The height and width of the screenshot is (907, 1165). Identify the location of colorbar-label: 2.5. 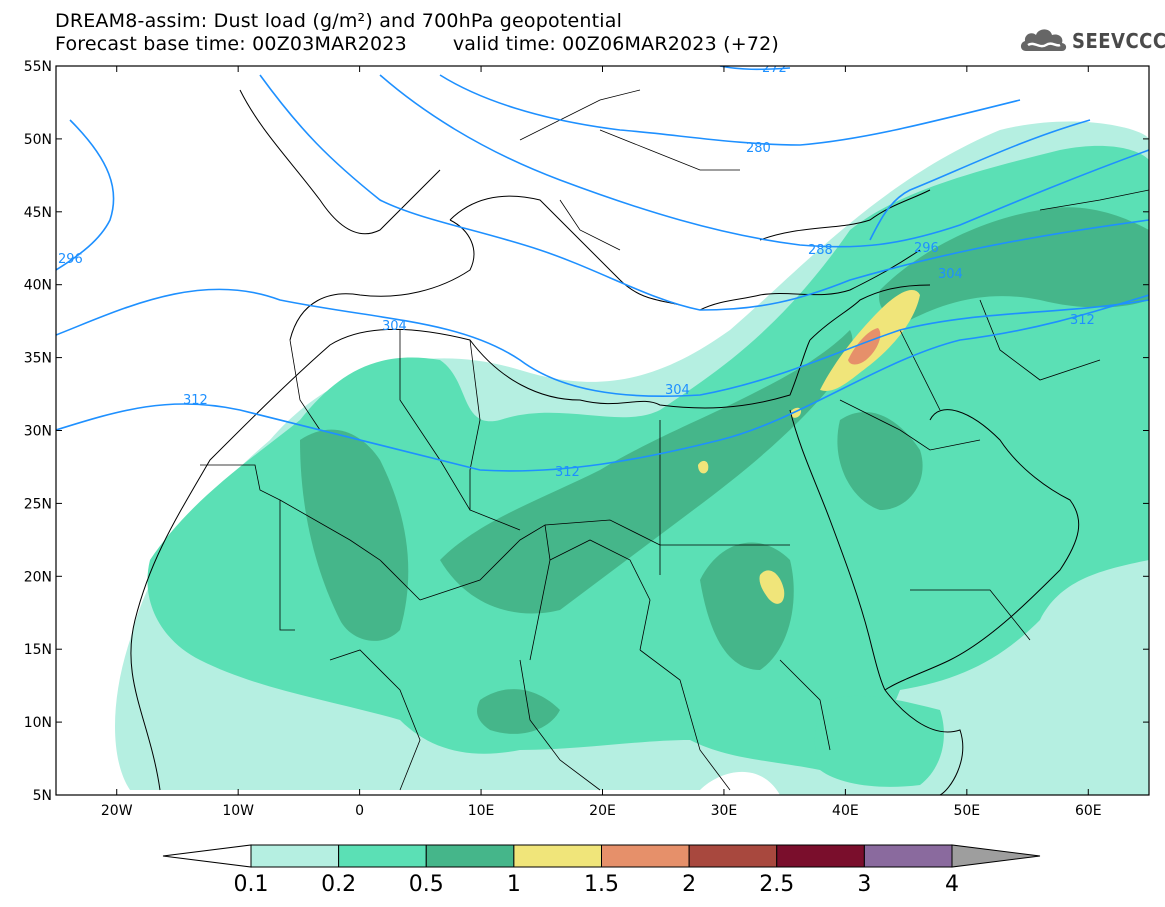
(777, 884).